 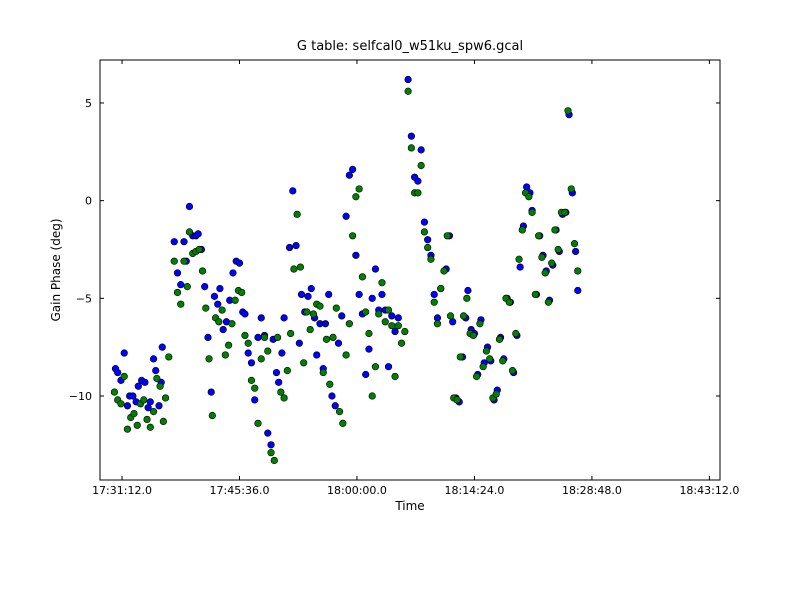 I want to click on x-tick-label: 18:28:48.0, so click(x=592, y=490).